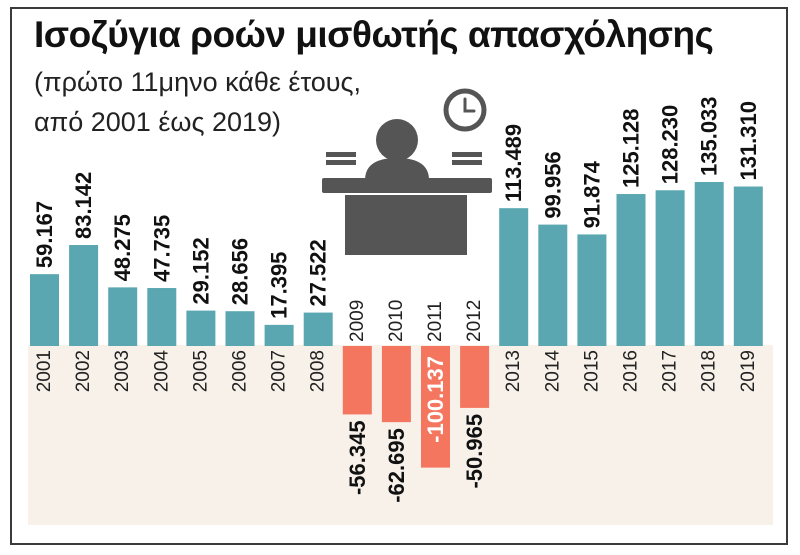 The image size is (800, 555). Describe the element at coordinates (84, 295) in the screenshot. I see `bar-2002` at that location.